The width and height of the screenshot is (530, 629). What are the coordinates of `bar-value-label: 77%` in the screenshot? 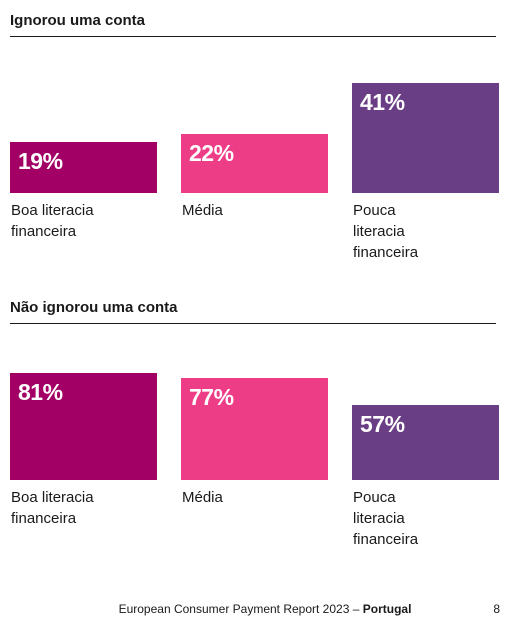 It's located at (211, 397).